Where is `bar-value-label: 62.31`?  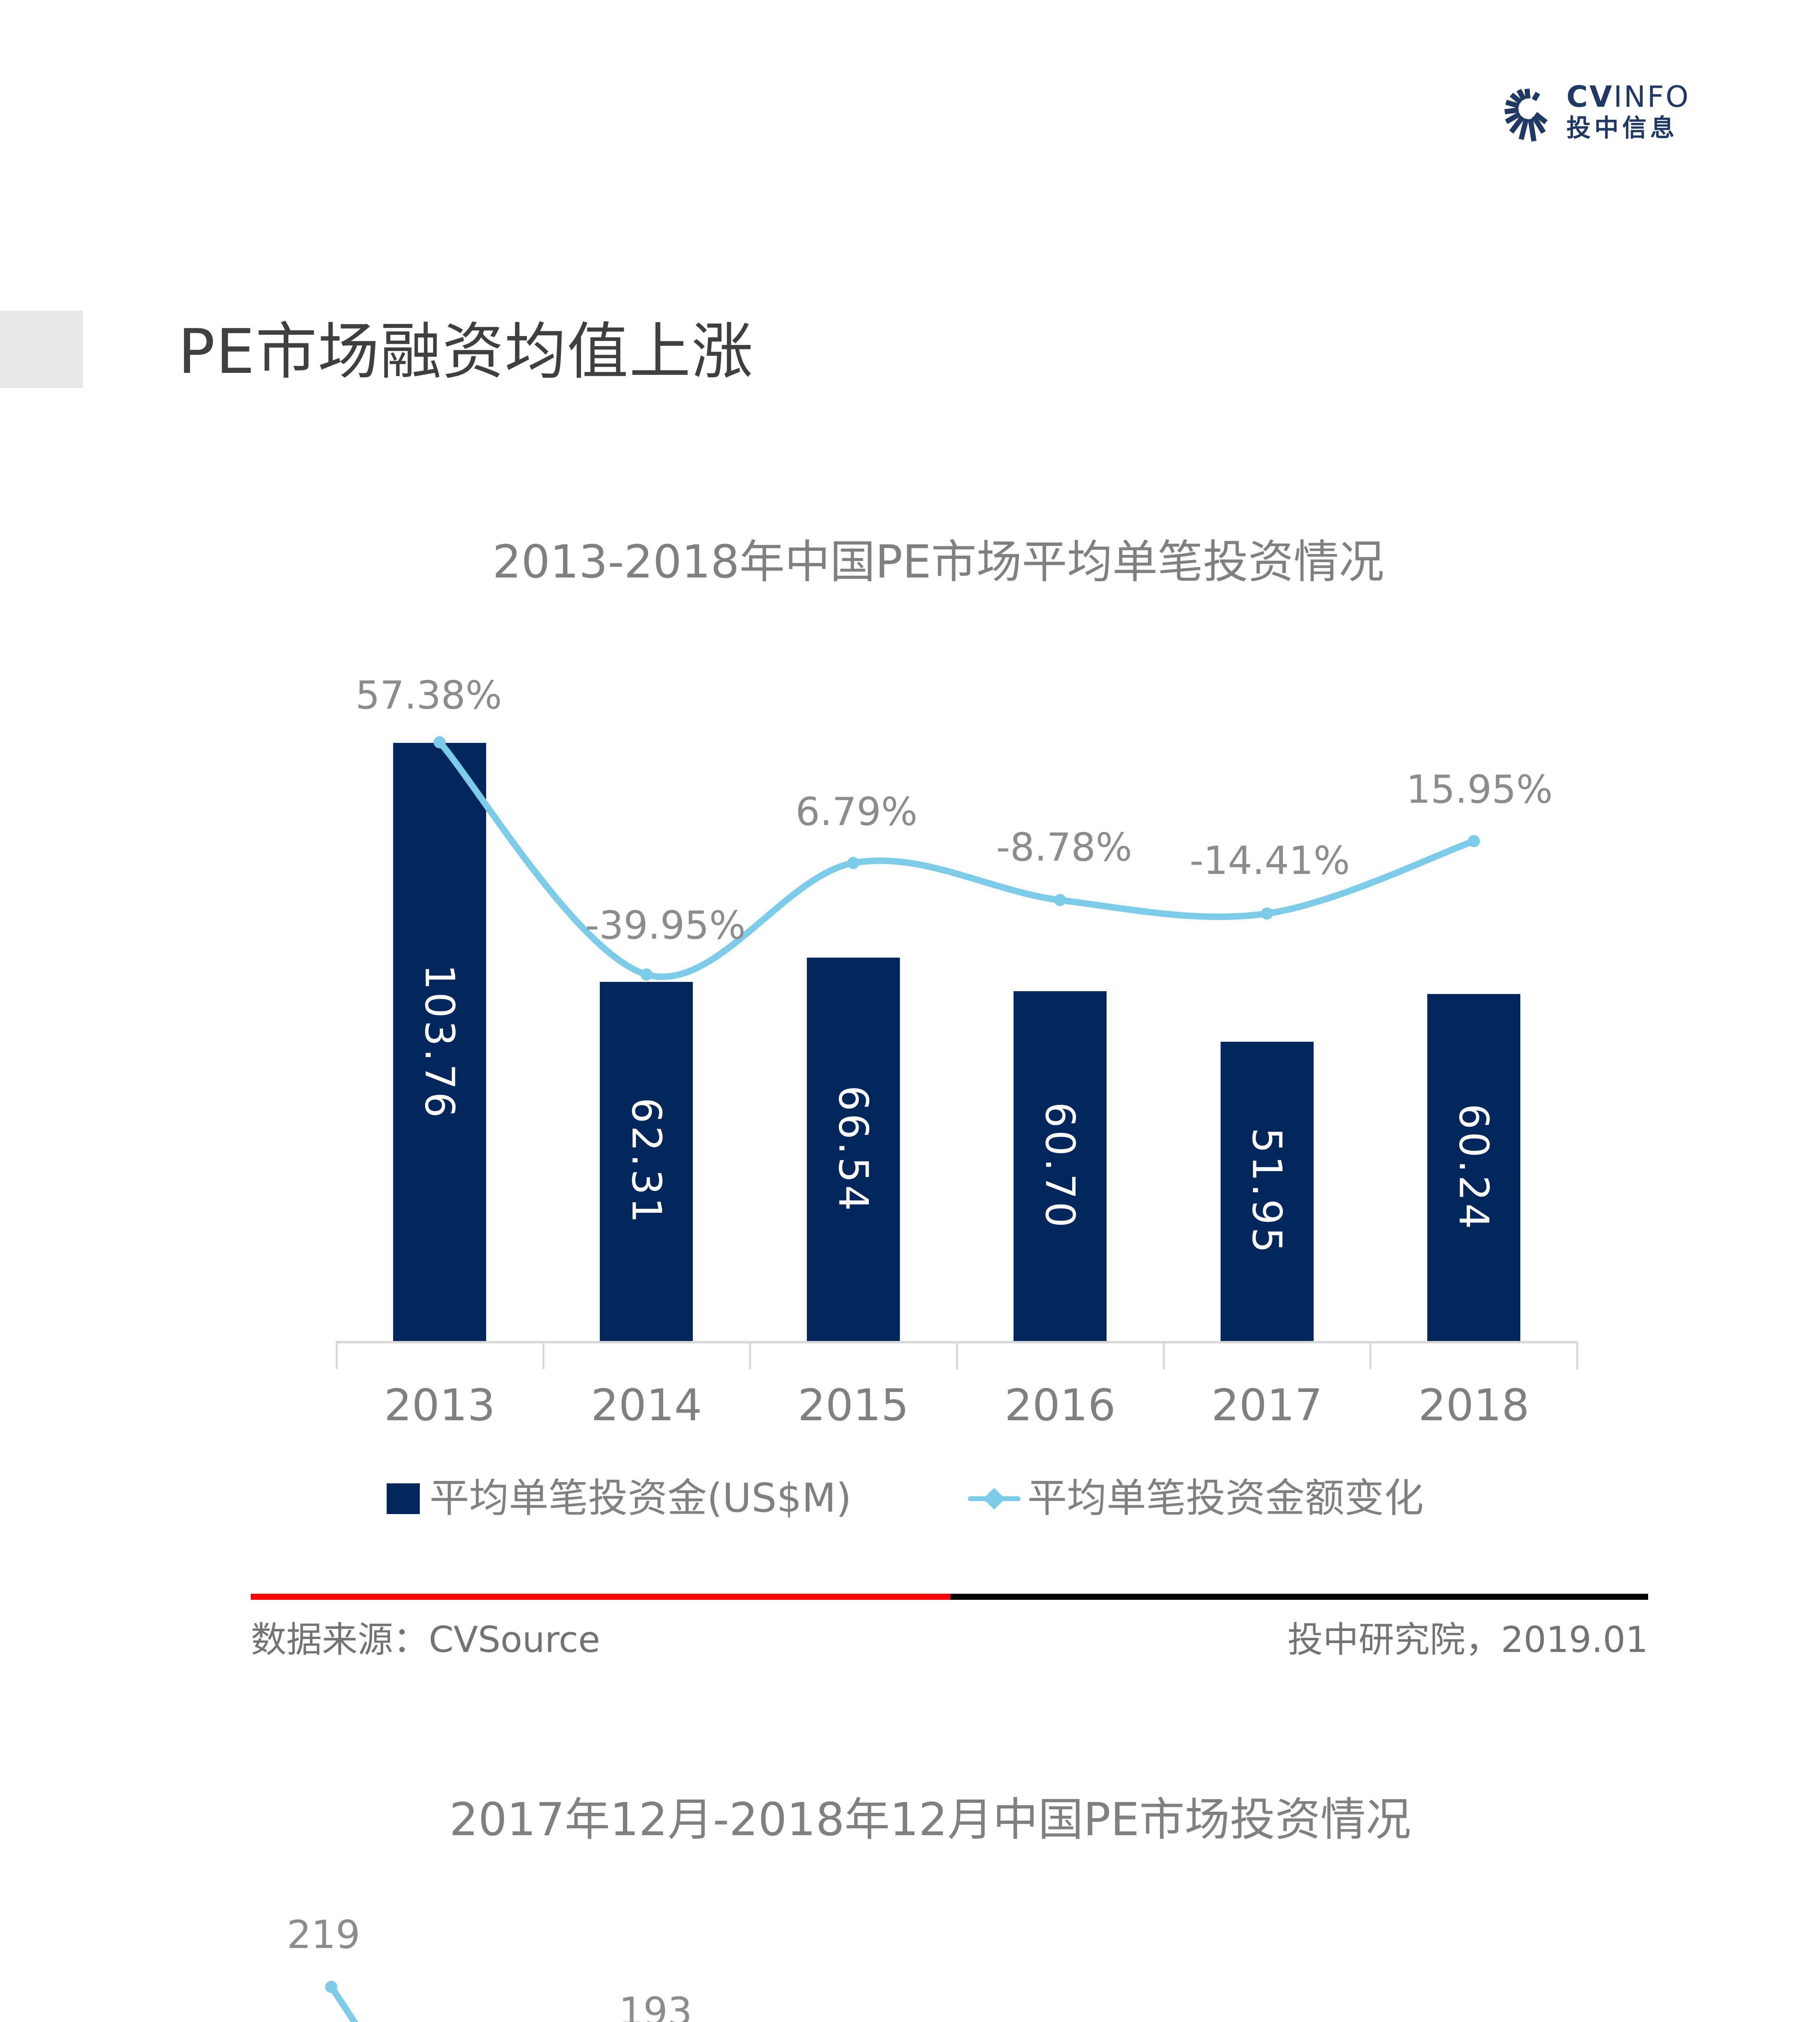
bar-value-label: 62.31 is located at coordinates (646, 1161).